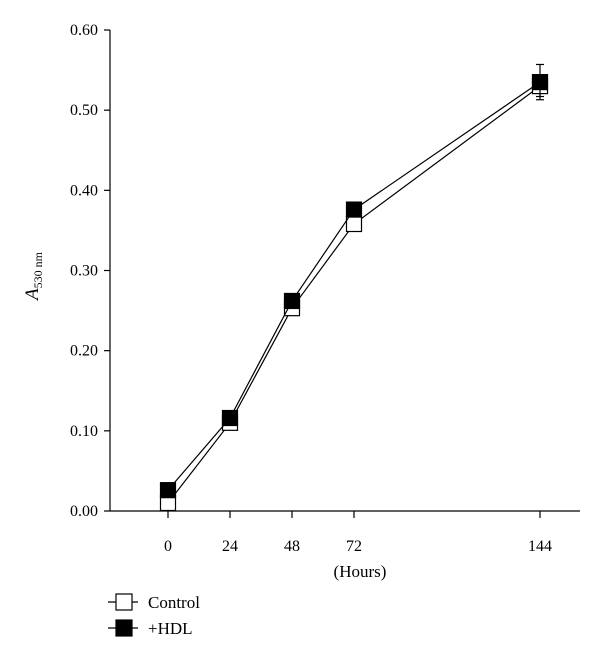  Describe the element at coordinates (154, 615) in the screenshot. I see `legend: Control +HDL` at that location.